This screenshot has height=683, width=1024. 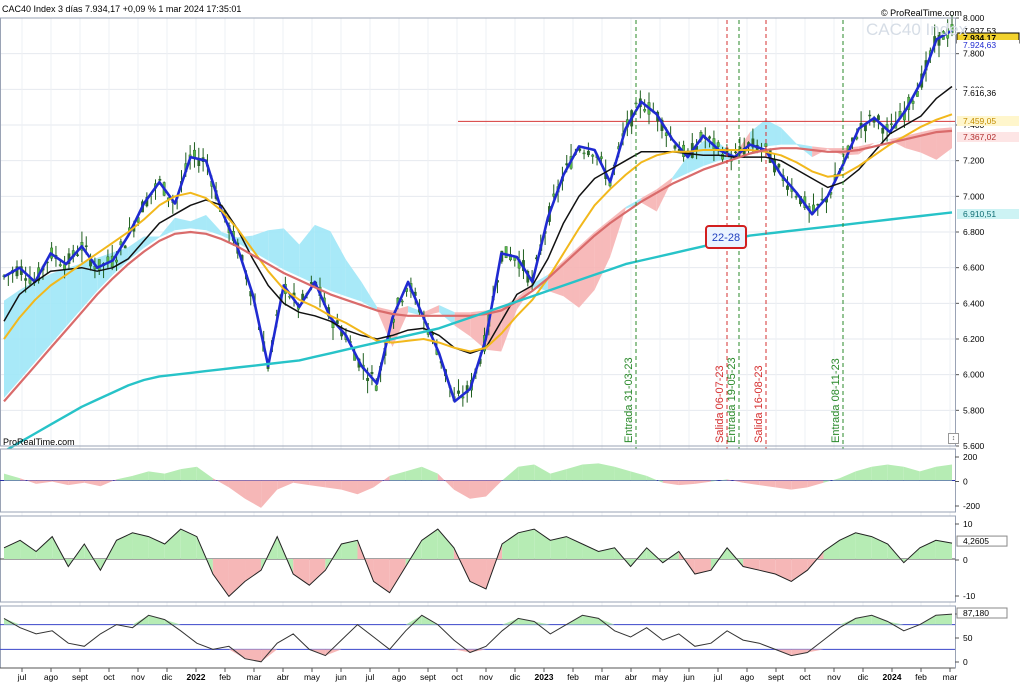 What do you see at coordinates (660, 677) in the screenshot?
I see `time-tick-label: may` at bounding box center [660, 677].